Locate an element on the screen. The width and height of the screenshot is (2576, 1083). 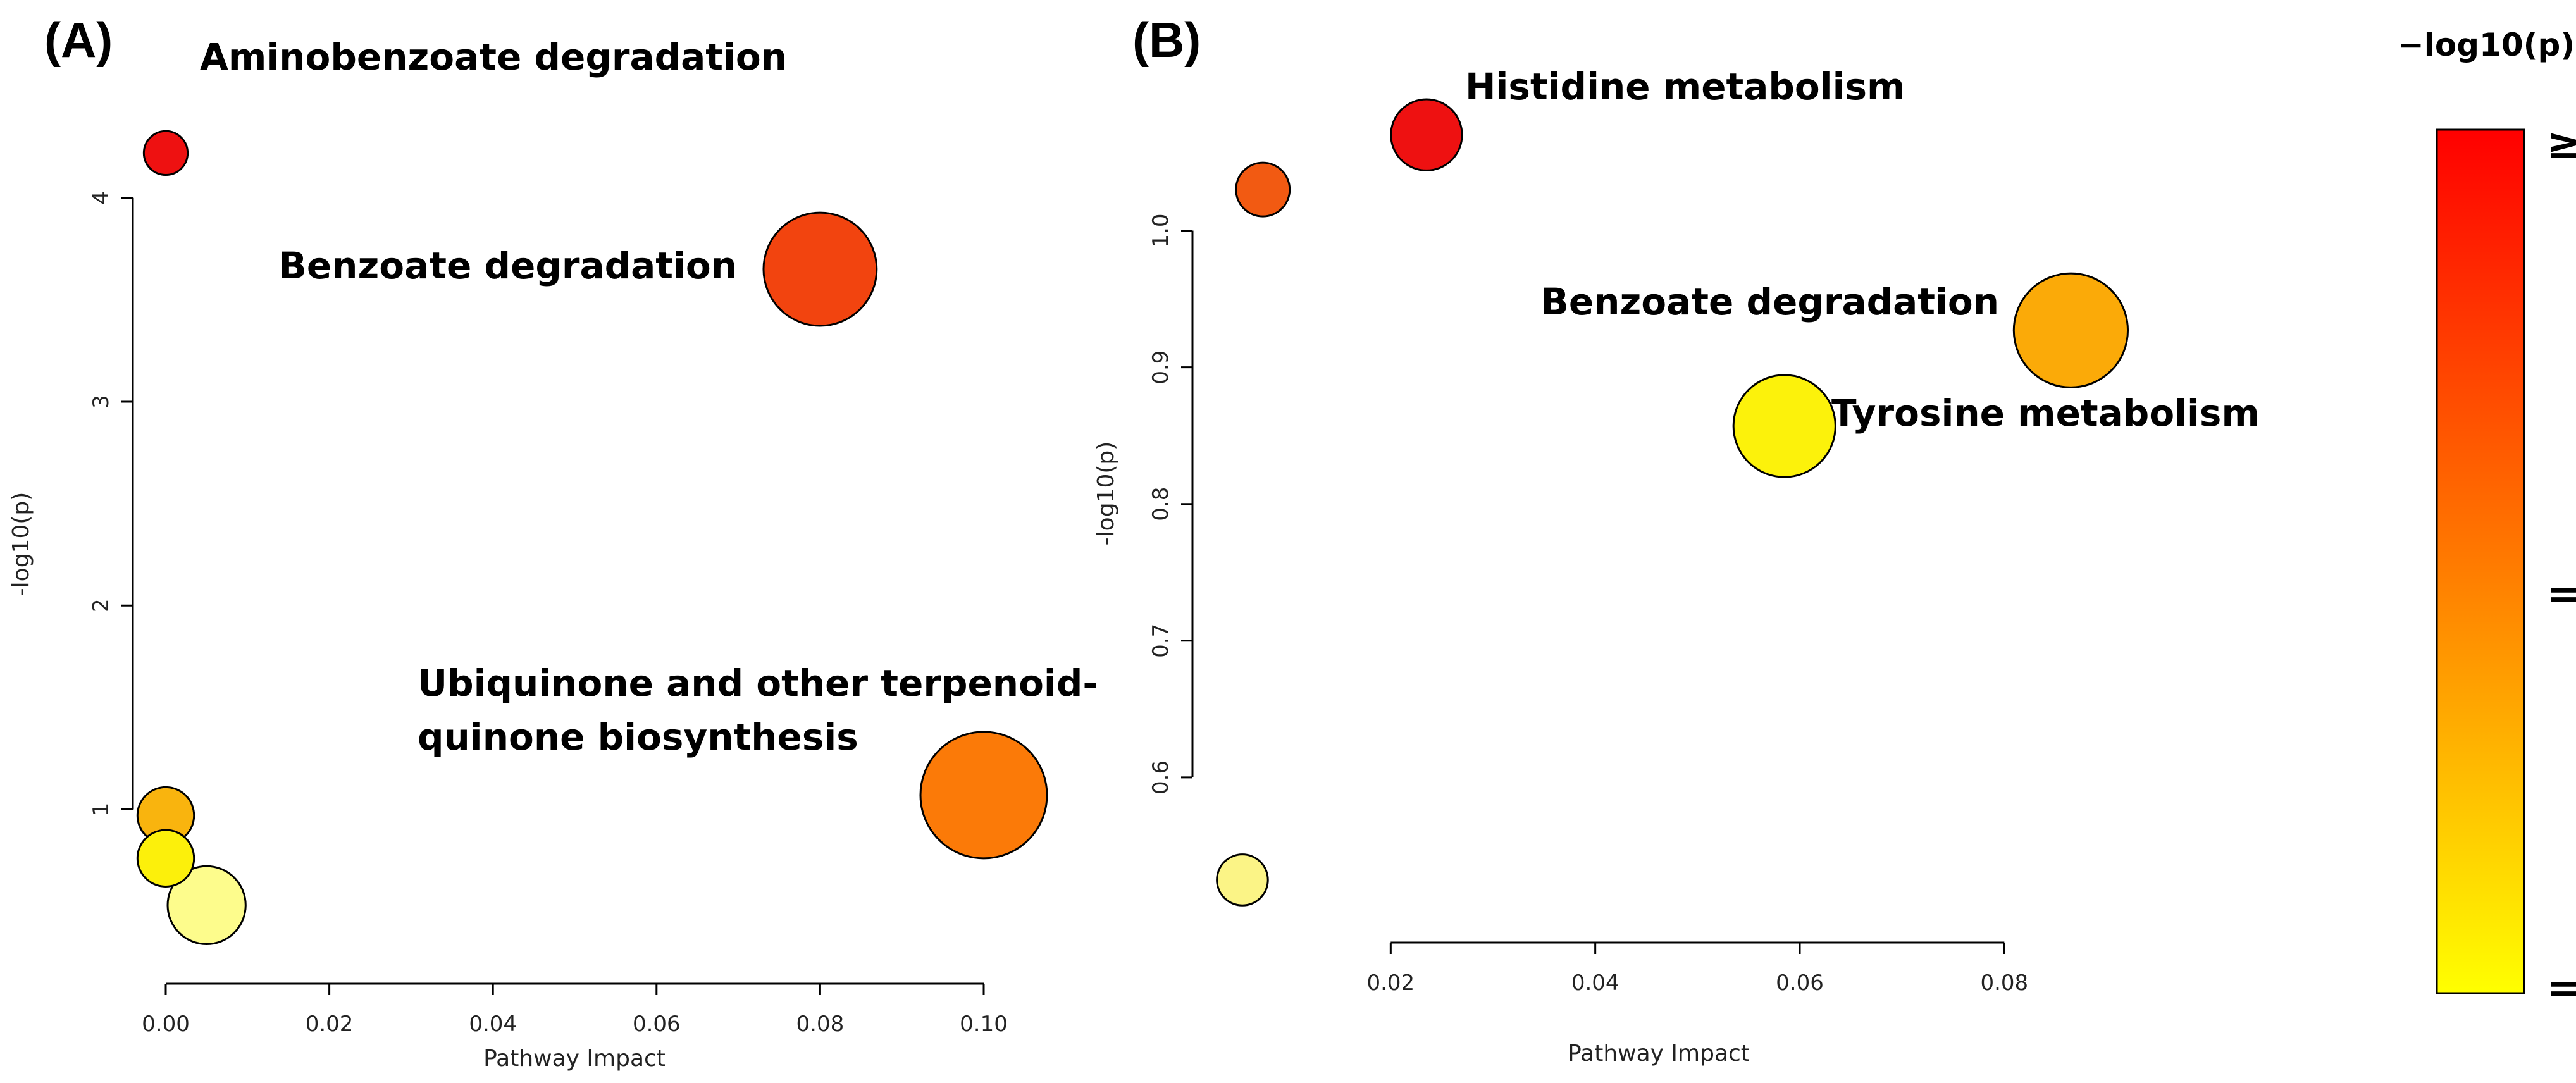
colorbar-label-mid: =1 is located at coordinates (2561, 594).